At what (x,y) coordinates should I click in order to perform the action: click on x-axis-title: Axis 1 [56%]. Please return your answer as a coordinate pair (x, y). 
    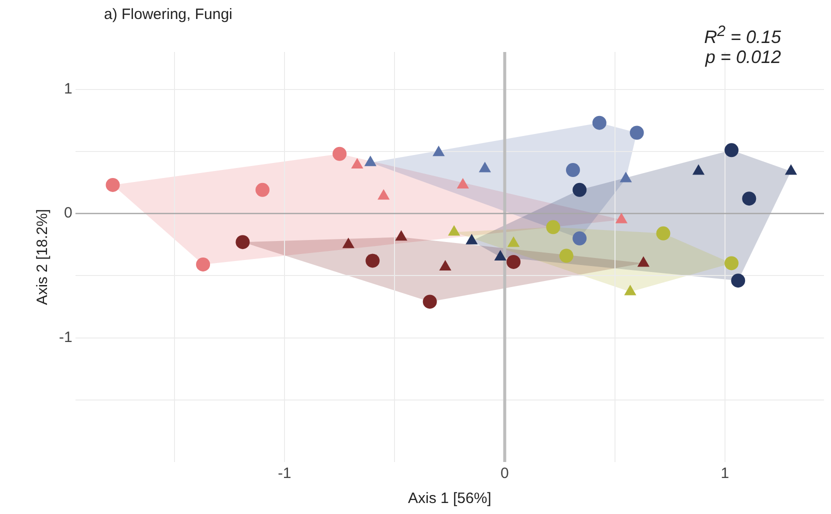
    Looking at the image, I should click on (450, 499).